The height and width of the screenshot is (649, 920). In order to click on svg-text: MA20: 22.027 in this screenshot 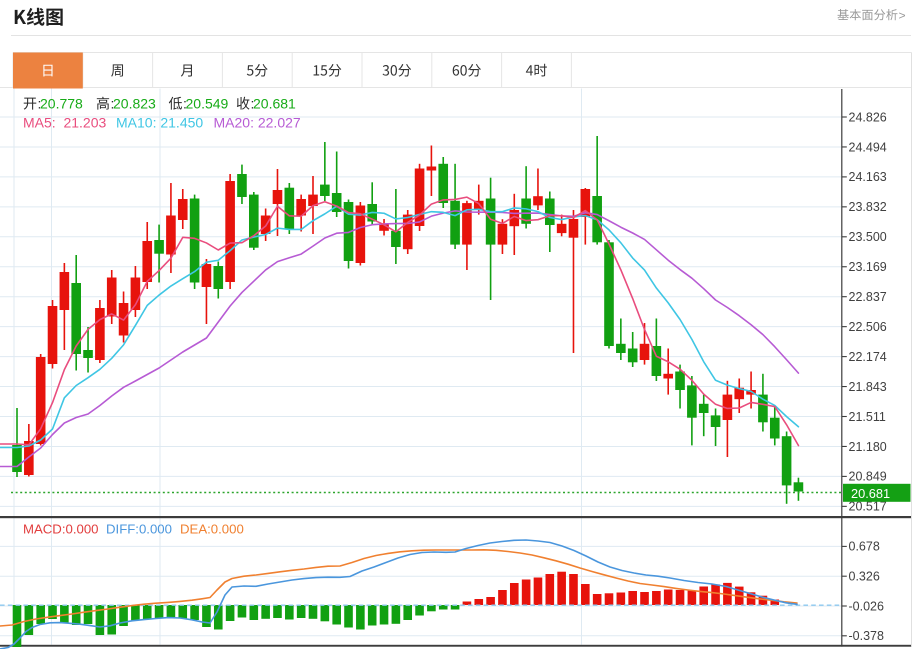, I will do `click(257, 123)`.